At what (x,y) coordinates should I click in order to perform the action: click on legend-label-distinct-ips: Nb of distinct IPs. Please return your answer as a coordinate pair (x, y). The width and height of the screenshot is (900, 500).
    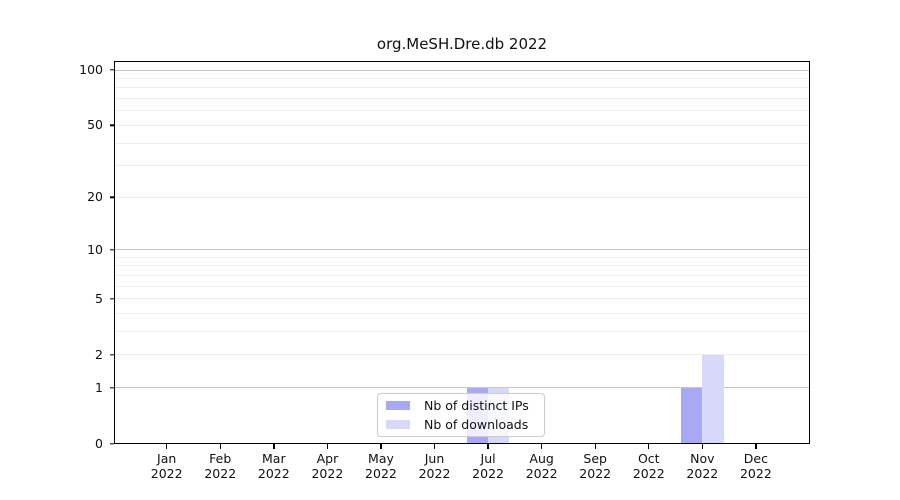
    Looking at the image, I should click on (476, 405).